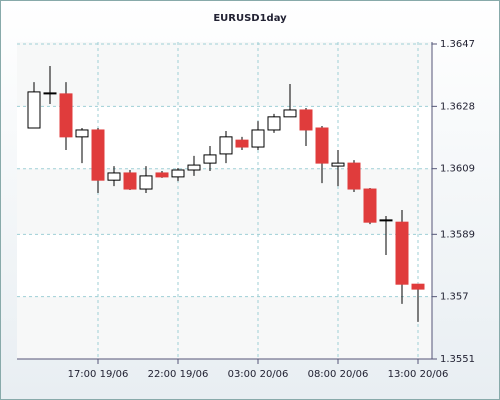  Describe the element at coordinates (250, 18) in the screenshot. I see `chart-title: EURUSD1day` at that location.